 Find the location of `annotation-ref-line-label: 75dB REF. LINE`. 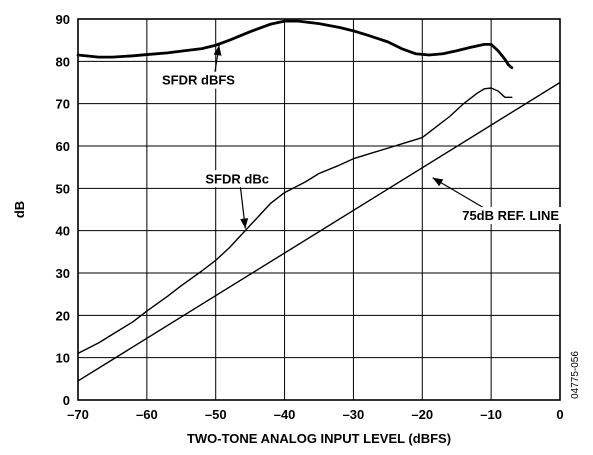

annotation-ref-line-label: 75dB REF. LINE is located at coordinates (510, 215).